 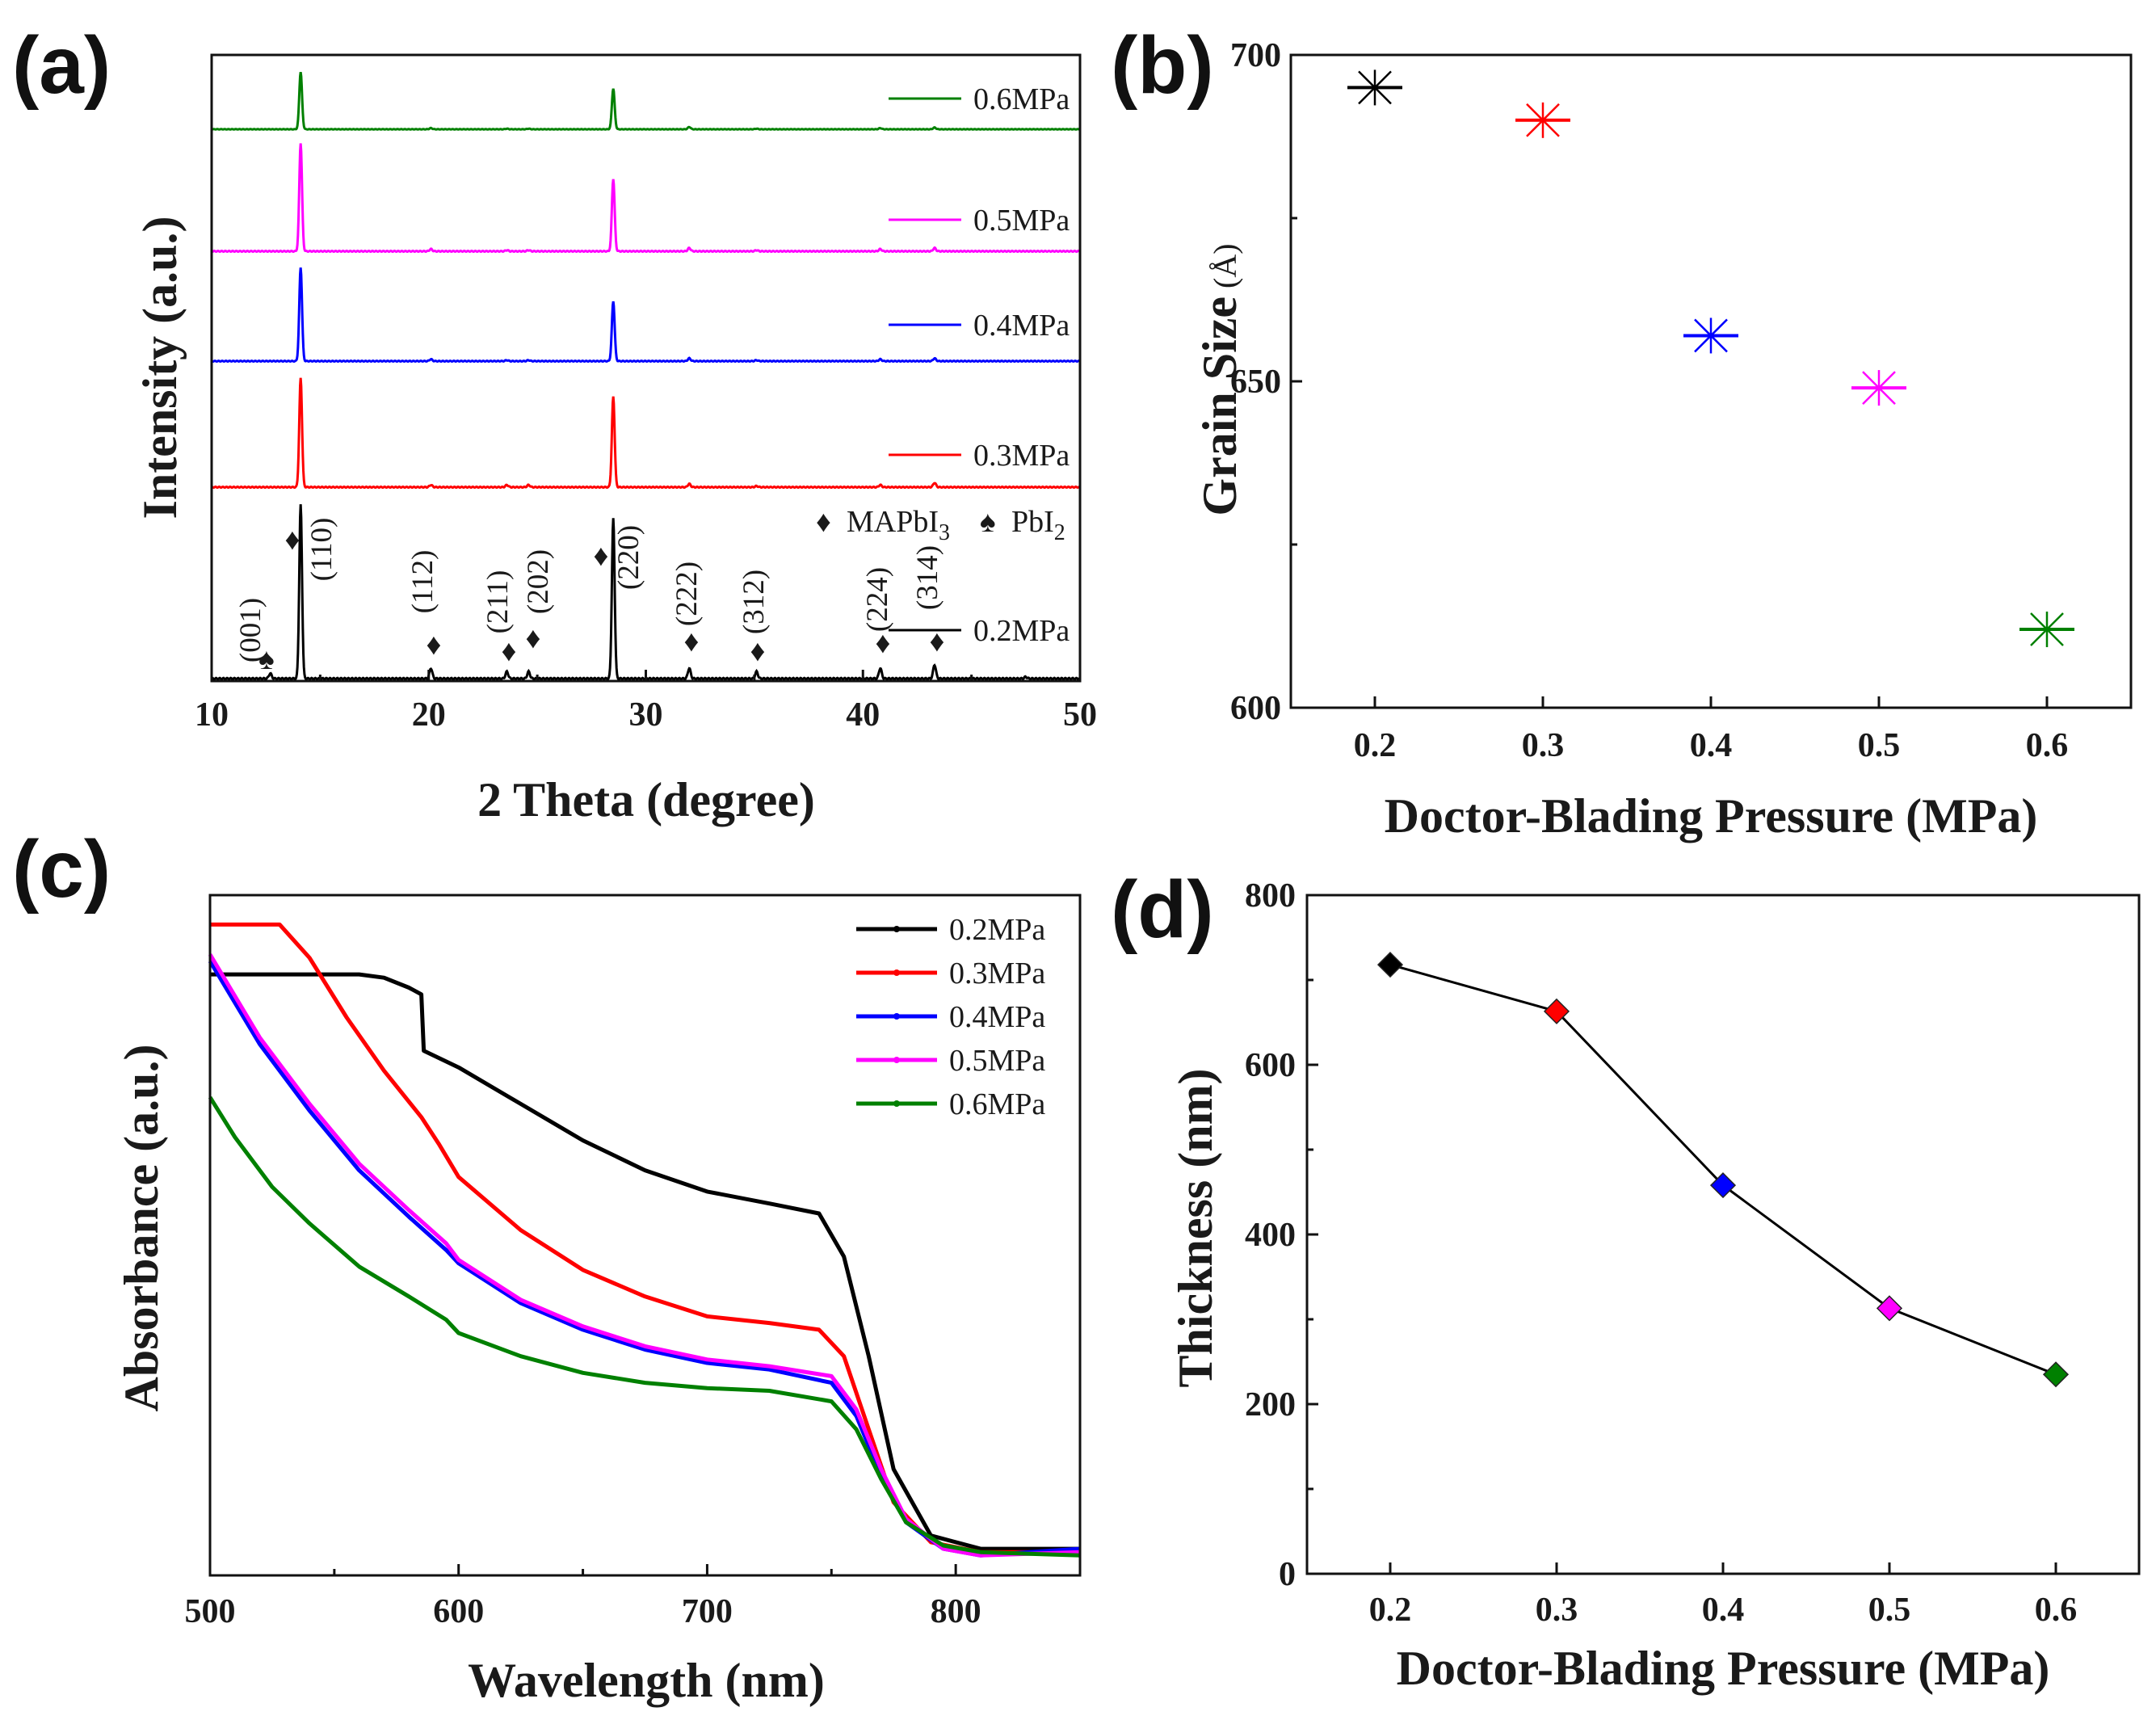 I want to click on pbi2-text: PbI2, so click(x=1038, y=525).